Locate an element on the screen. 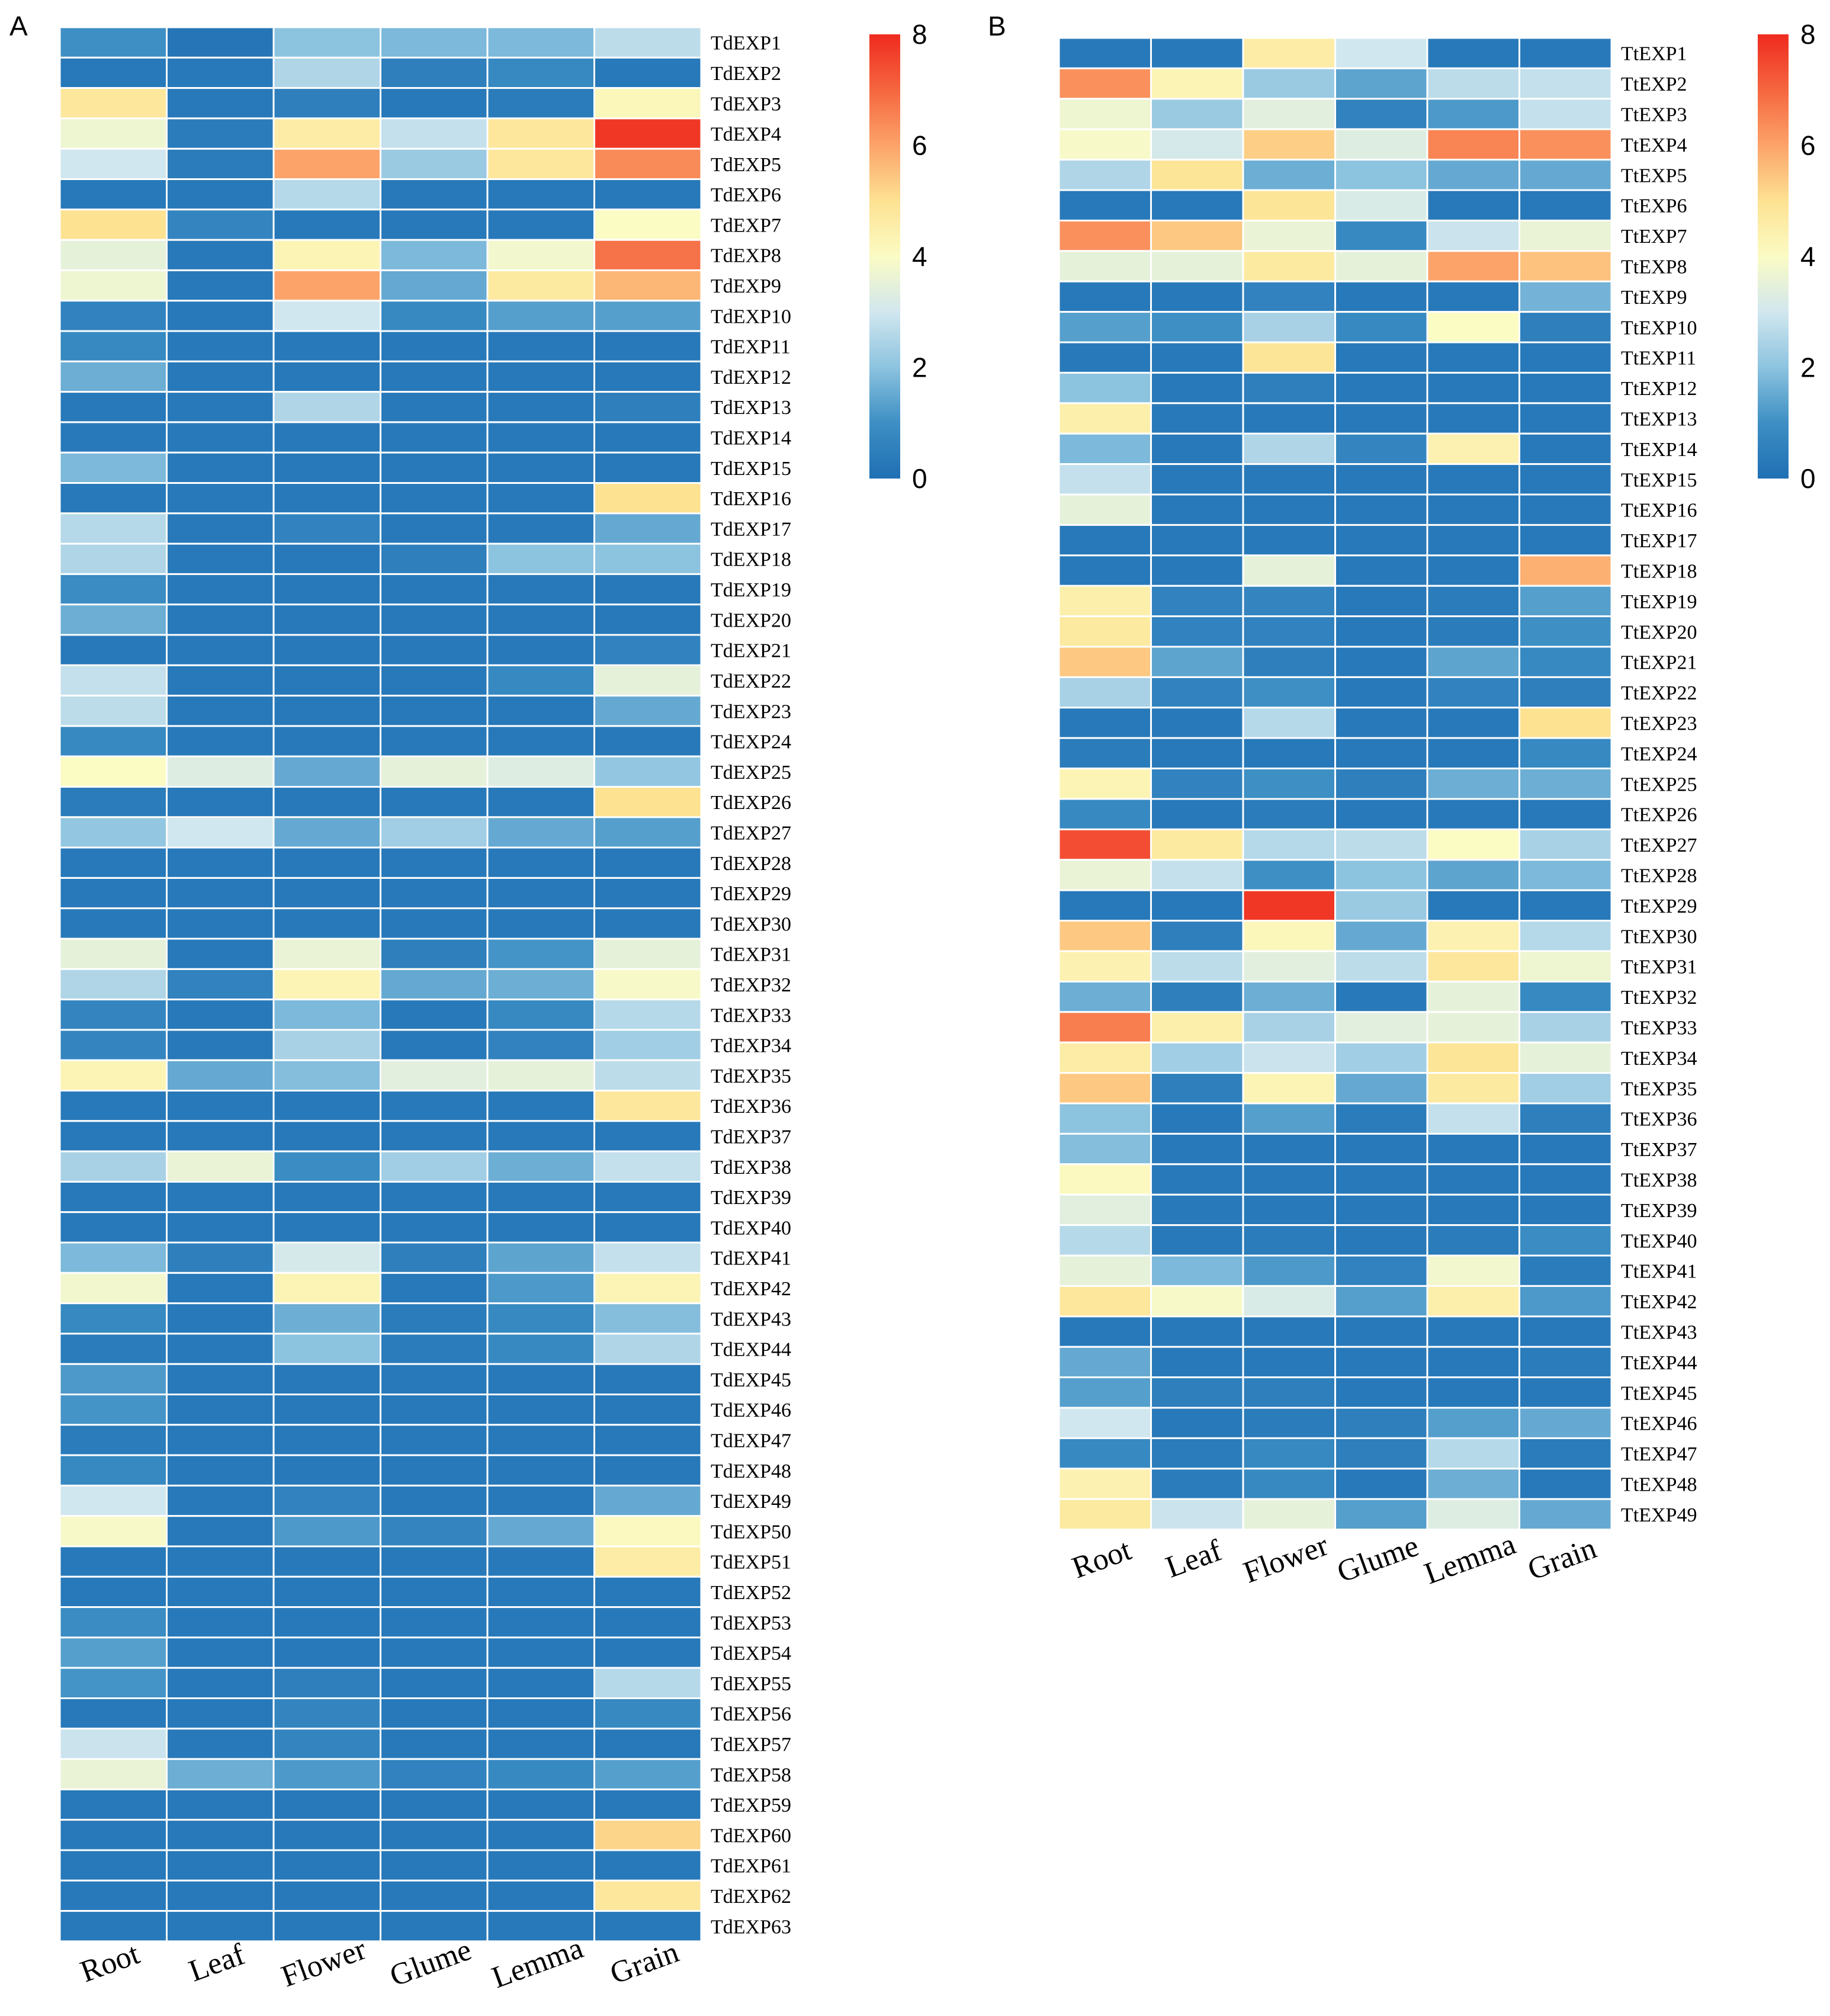  heatmap-cell-tdexp57-leaf is located at coordinates (220, 1744).